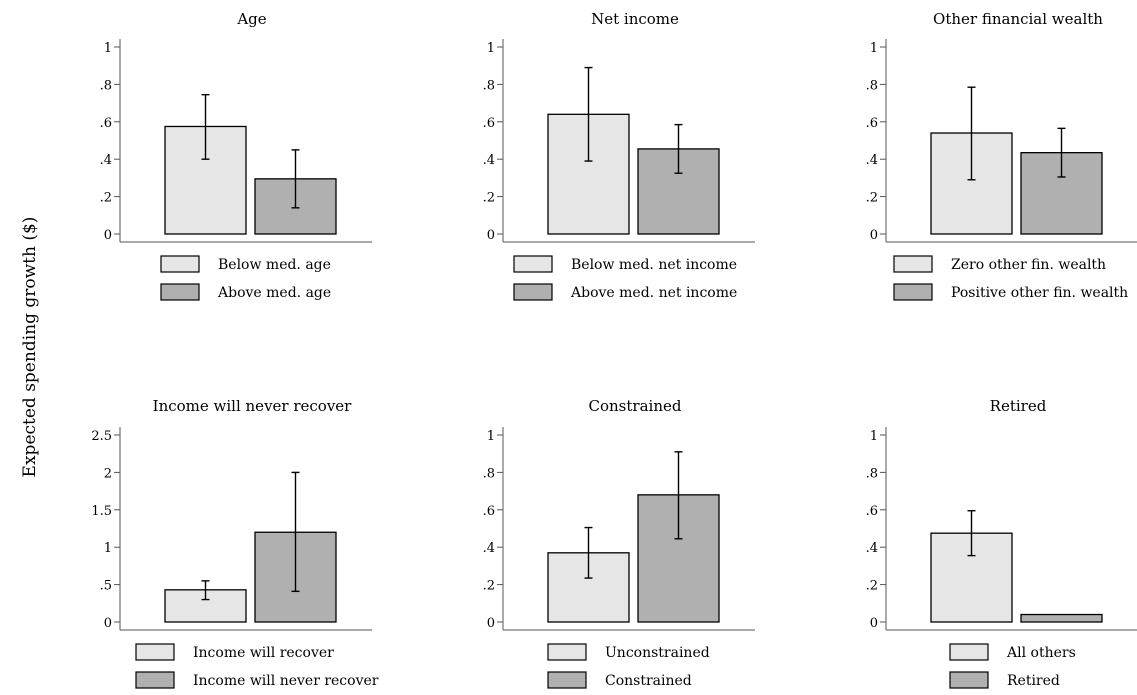 This screenshot has width=1137, height=695. Describe the element at coordinates (1033, 681) in the screenshot. I see `legend-label: Retired` at that location.